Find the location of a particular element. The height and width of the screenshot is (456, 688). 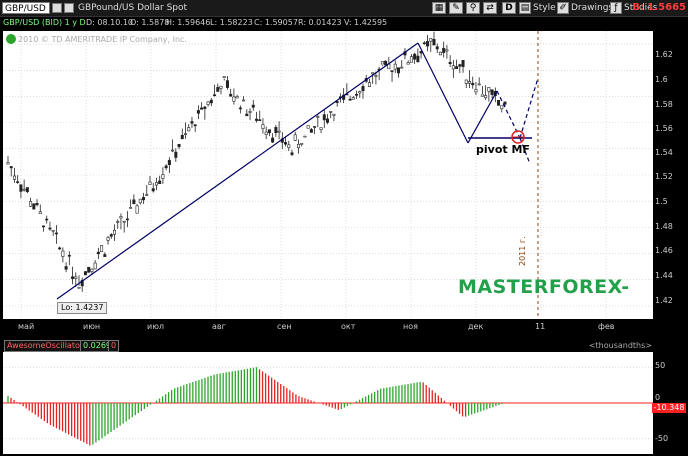

drawings-menu: Drawings is located at coordinates (592, 8).